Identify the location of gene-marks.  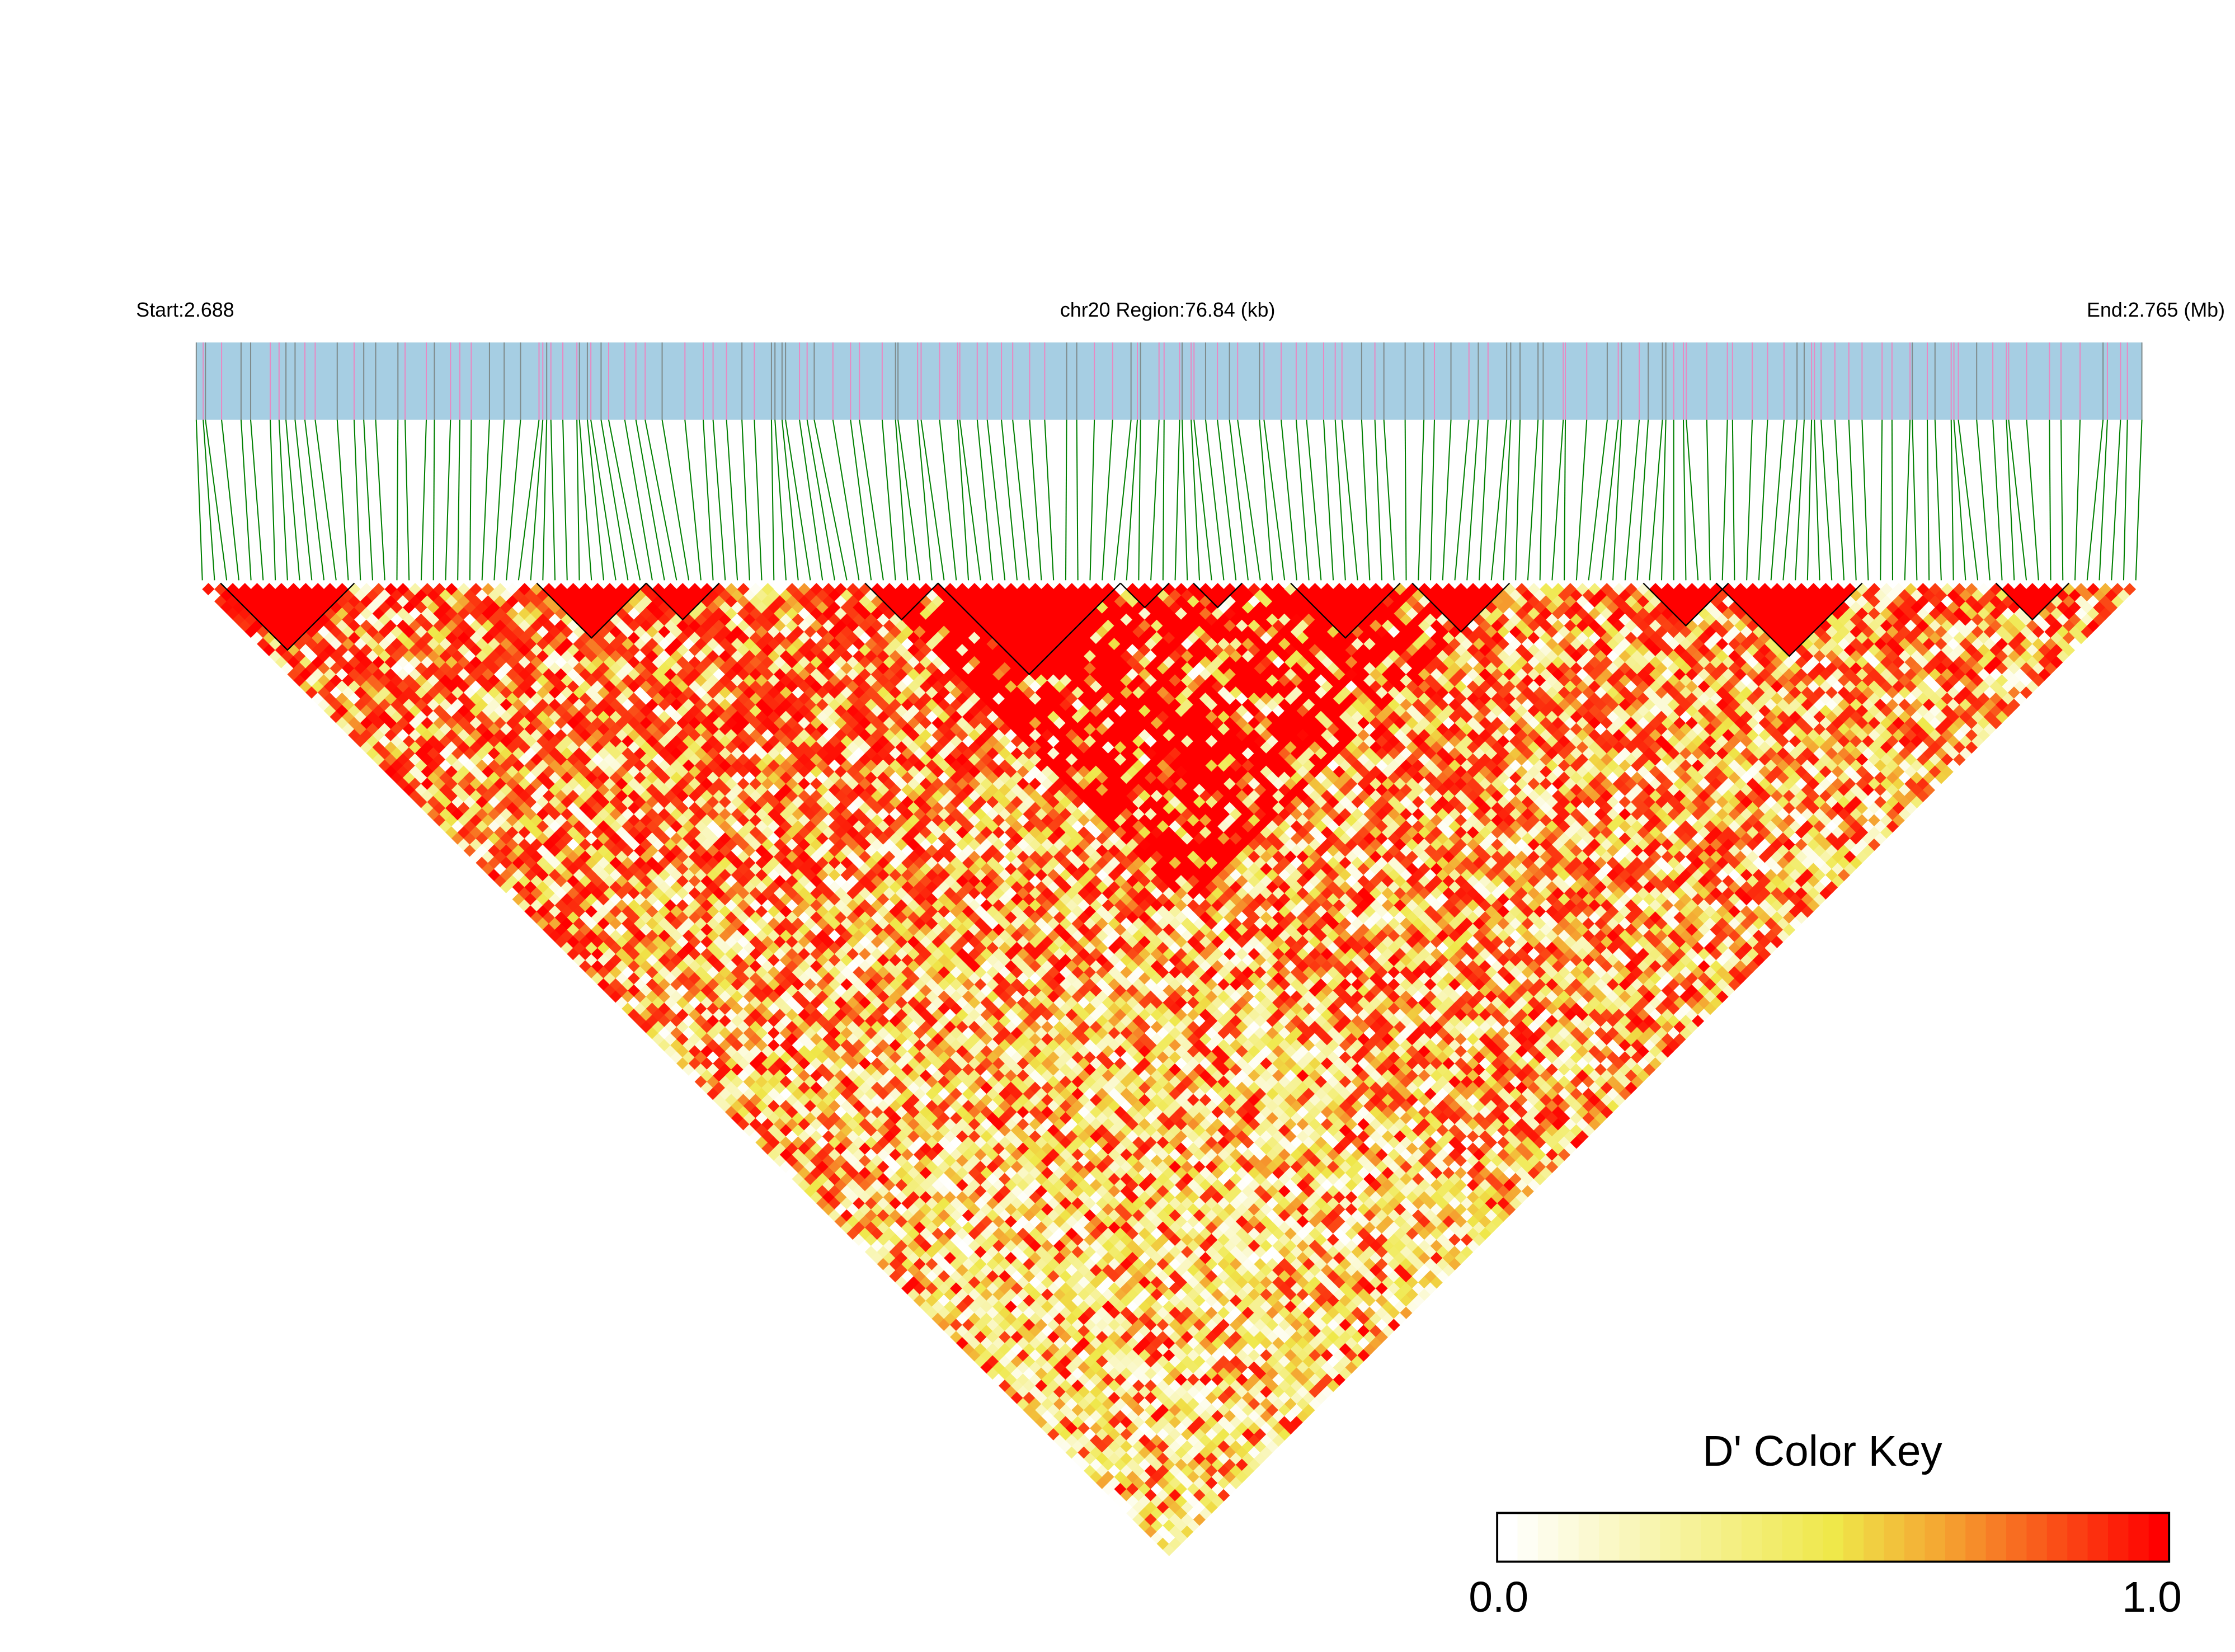
(1169, 381).